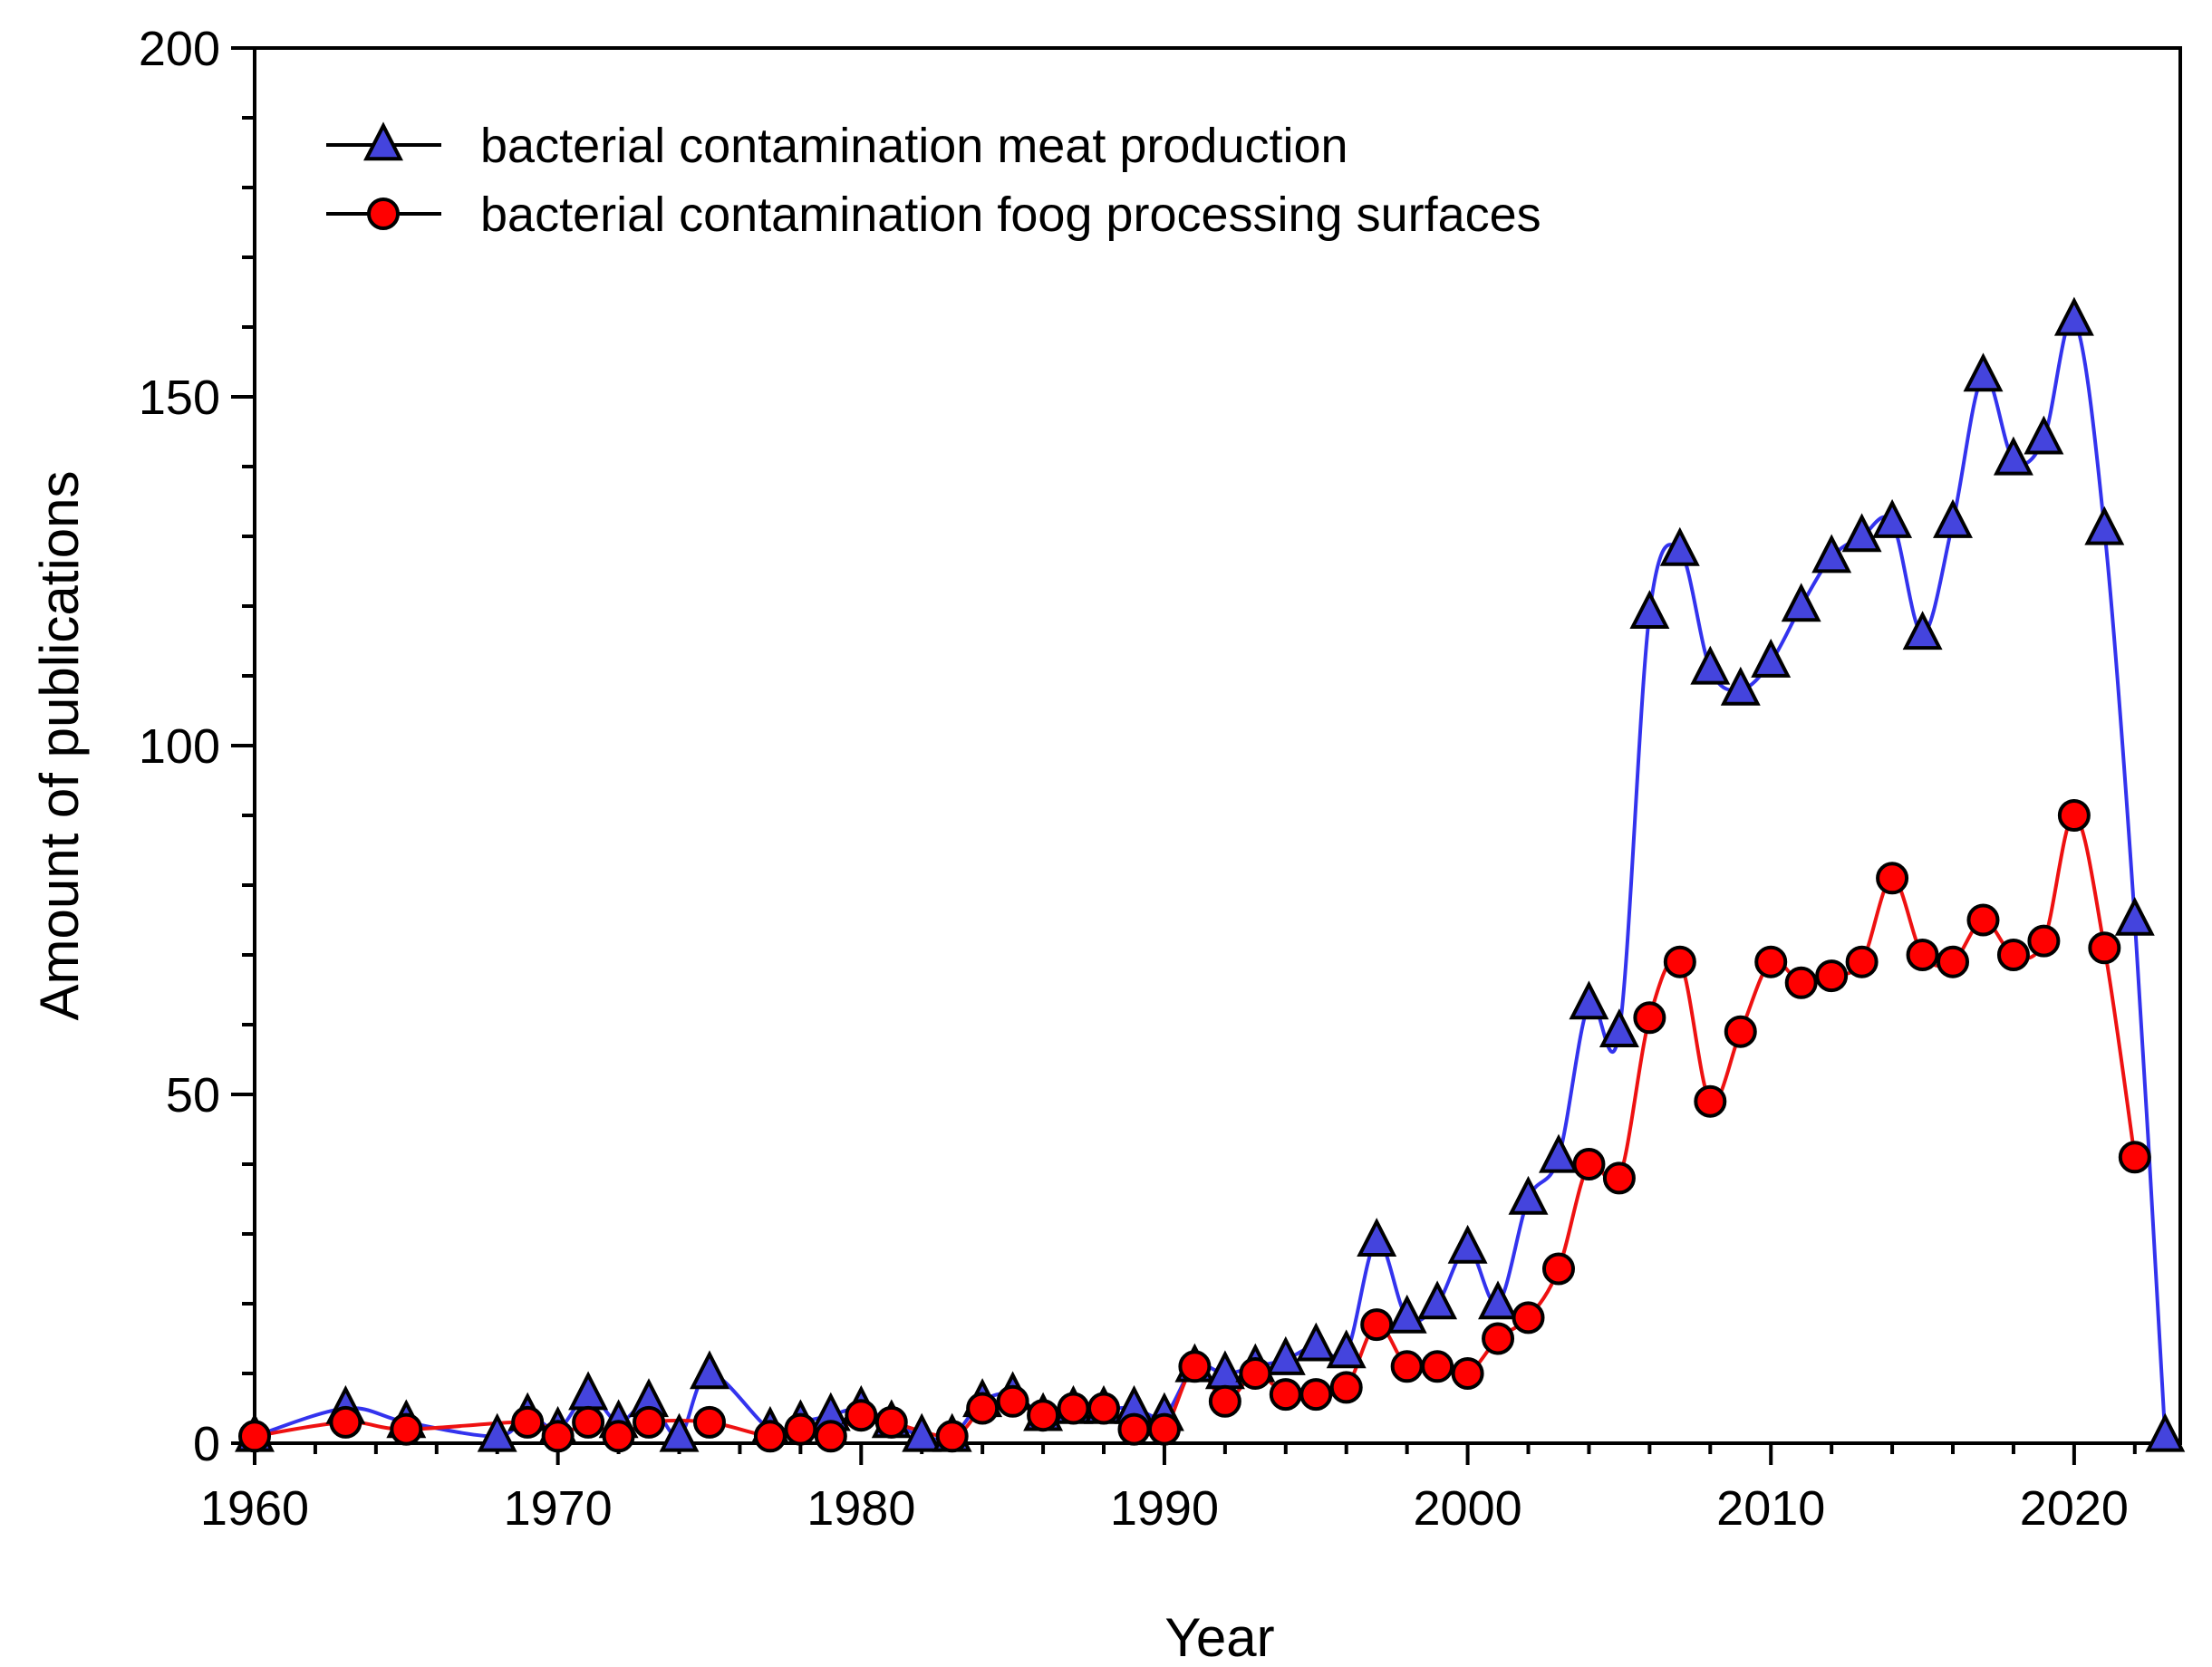  What do you see at coordinates (1468, 1508) in the screenshot?
I see `x-tick-label: 2000` at bounding box center [1468, 1508].